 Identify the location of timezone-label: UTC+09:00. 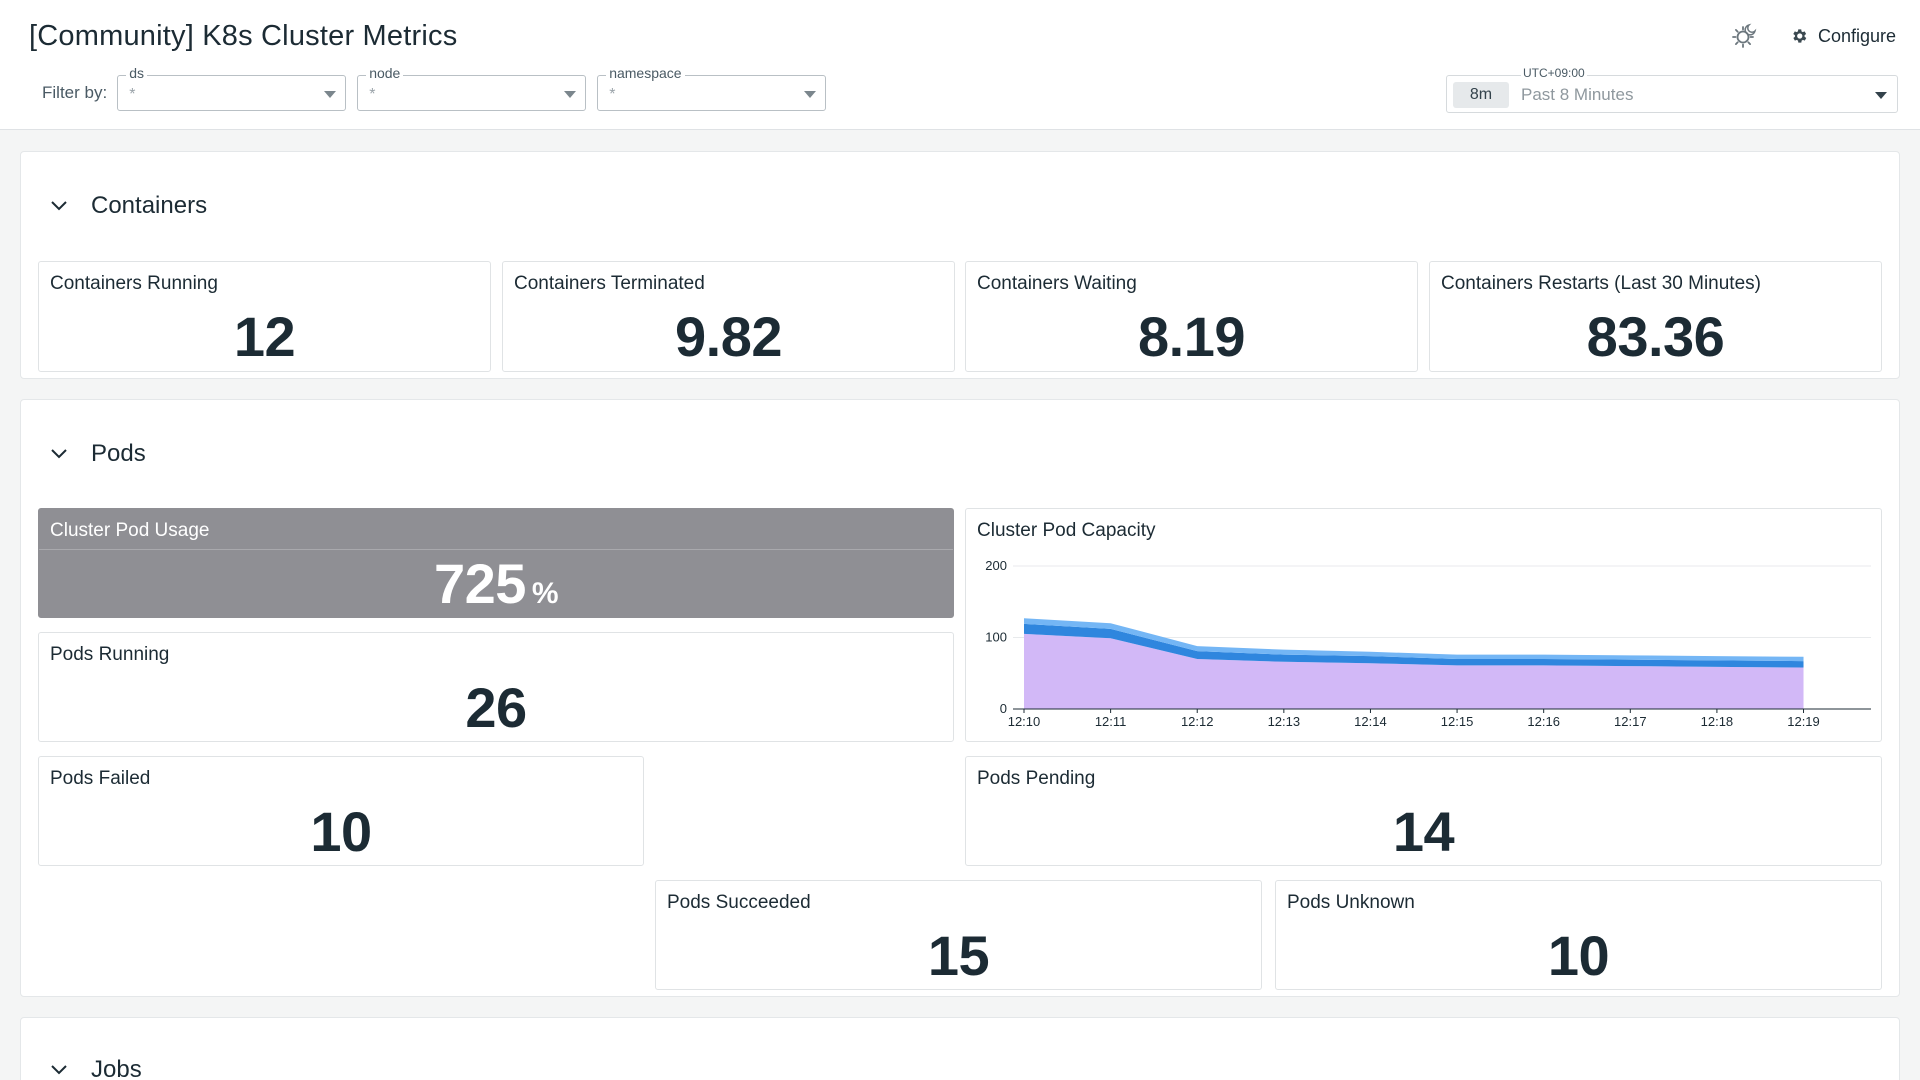
(1554, 73).